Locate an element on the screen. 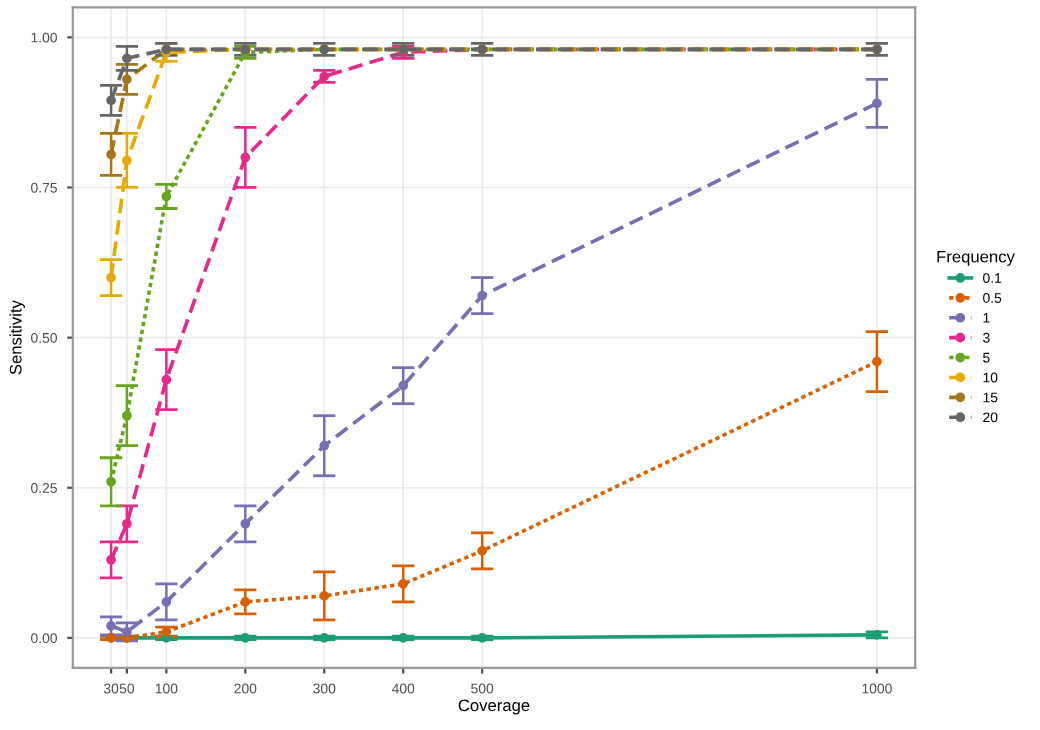 This screenshot has width=1040, height=730. x-axis-title: Coverage is located at coordinates (494, 707).